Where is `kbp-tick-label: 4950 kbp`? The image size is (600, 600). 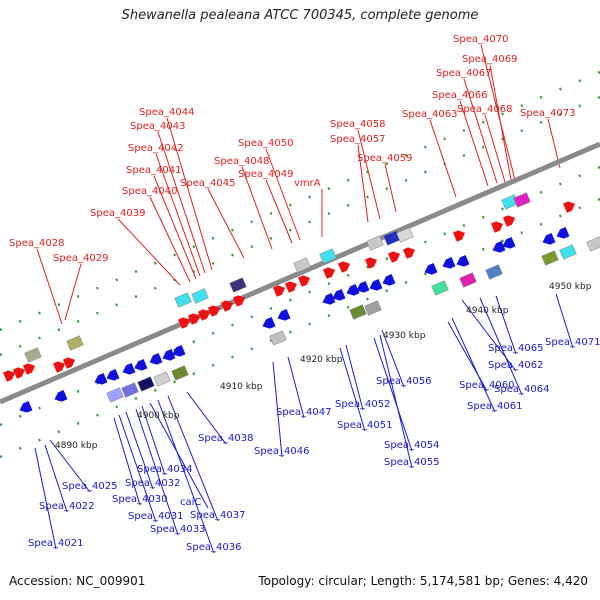
kbp-tick-label: 4950 kbp is located at coordinates (570, 287).